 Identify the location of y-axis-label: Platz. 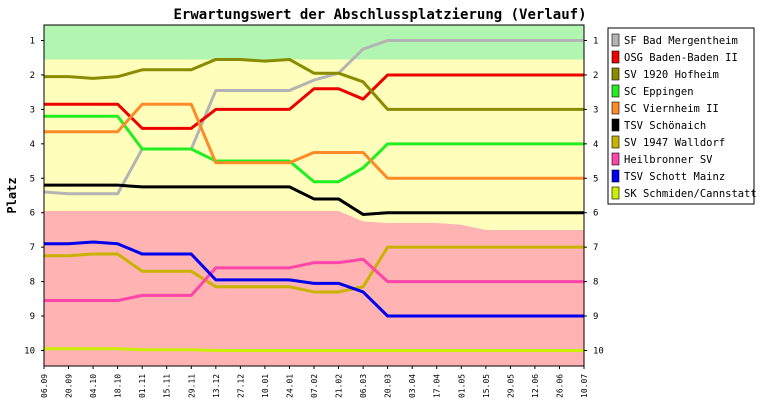
(12, 195).